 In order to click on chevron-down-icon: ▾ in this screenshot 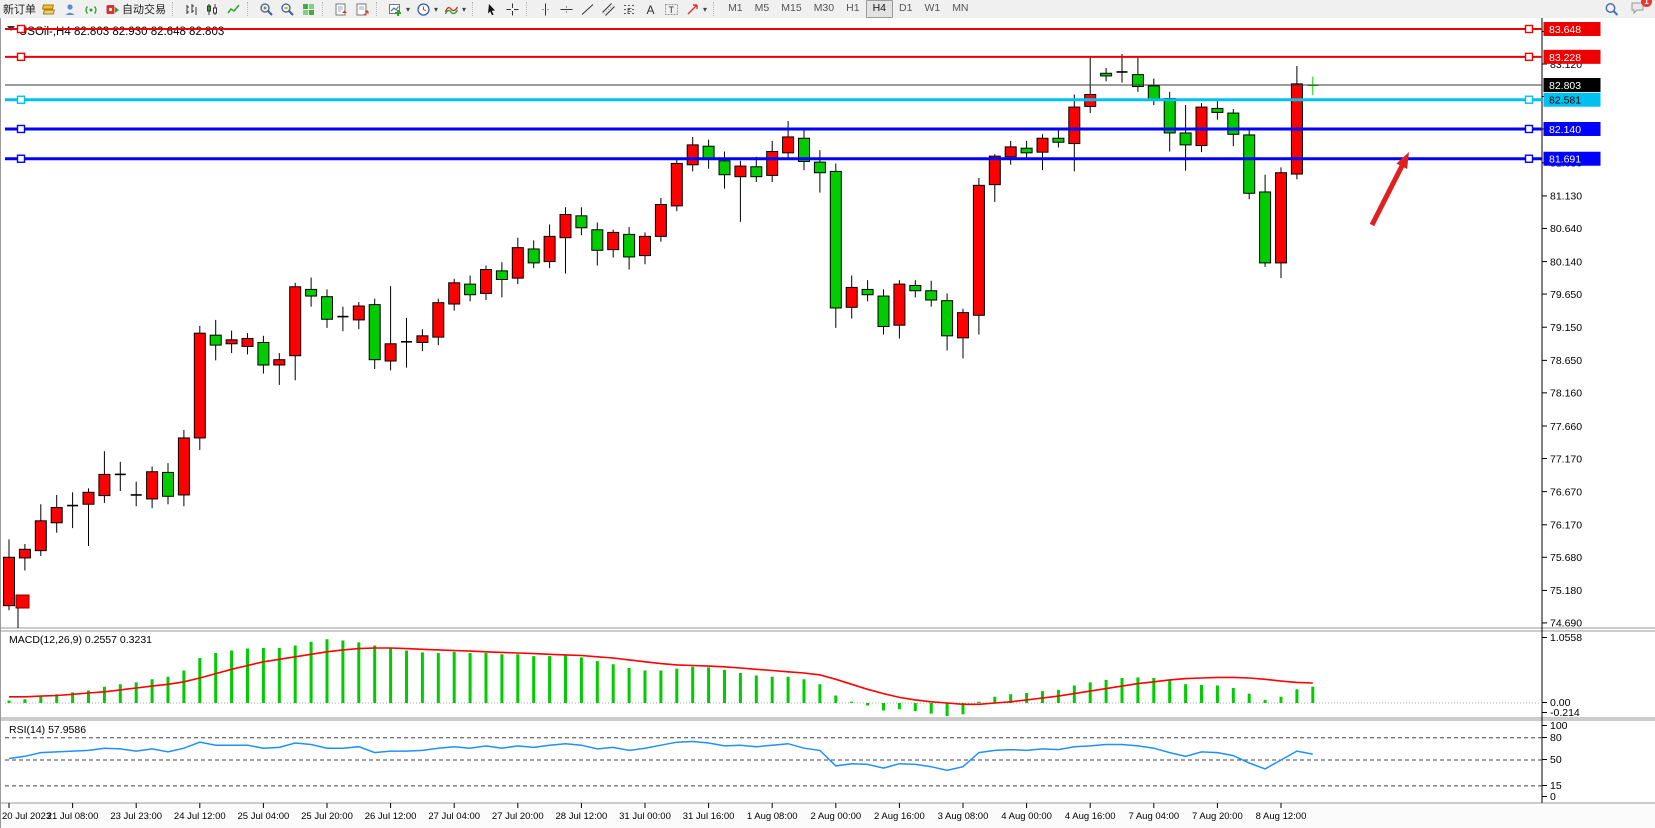, I will do `click(436, 9)`.